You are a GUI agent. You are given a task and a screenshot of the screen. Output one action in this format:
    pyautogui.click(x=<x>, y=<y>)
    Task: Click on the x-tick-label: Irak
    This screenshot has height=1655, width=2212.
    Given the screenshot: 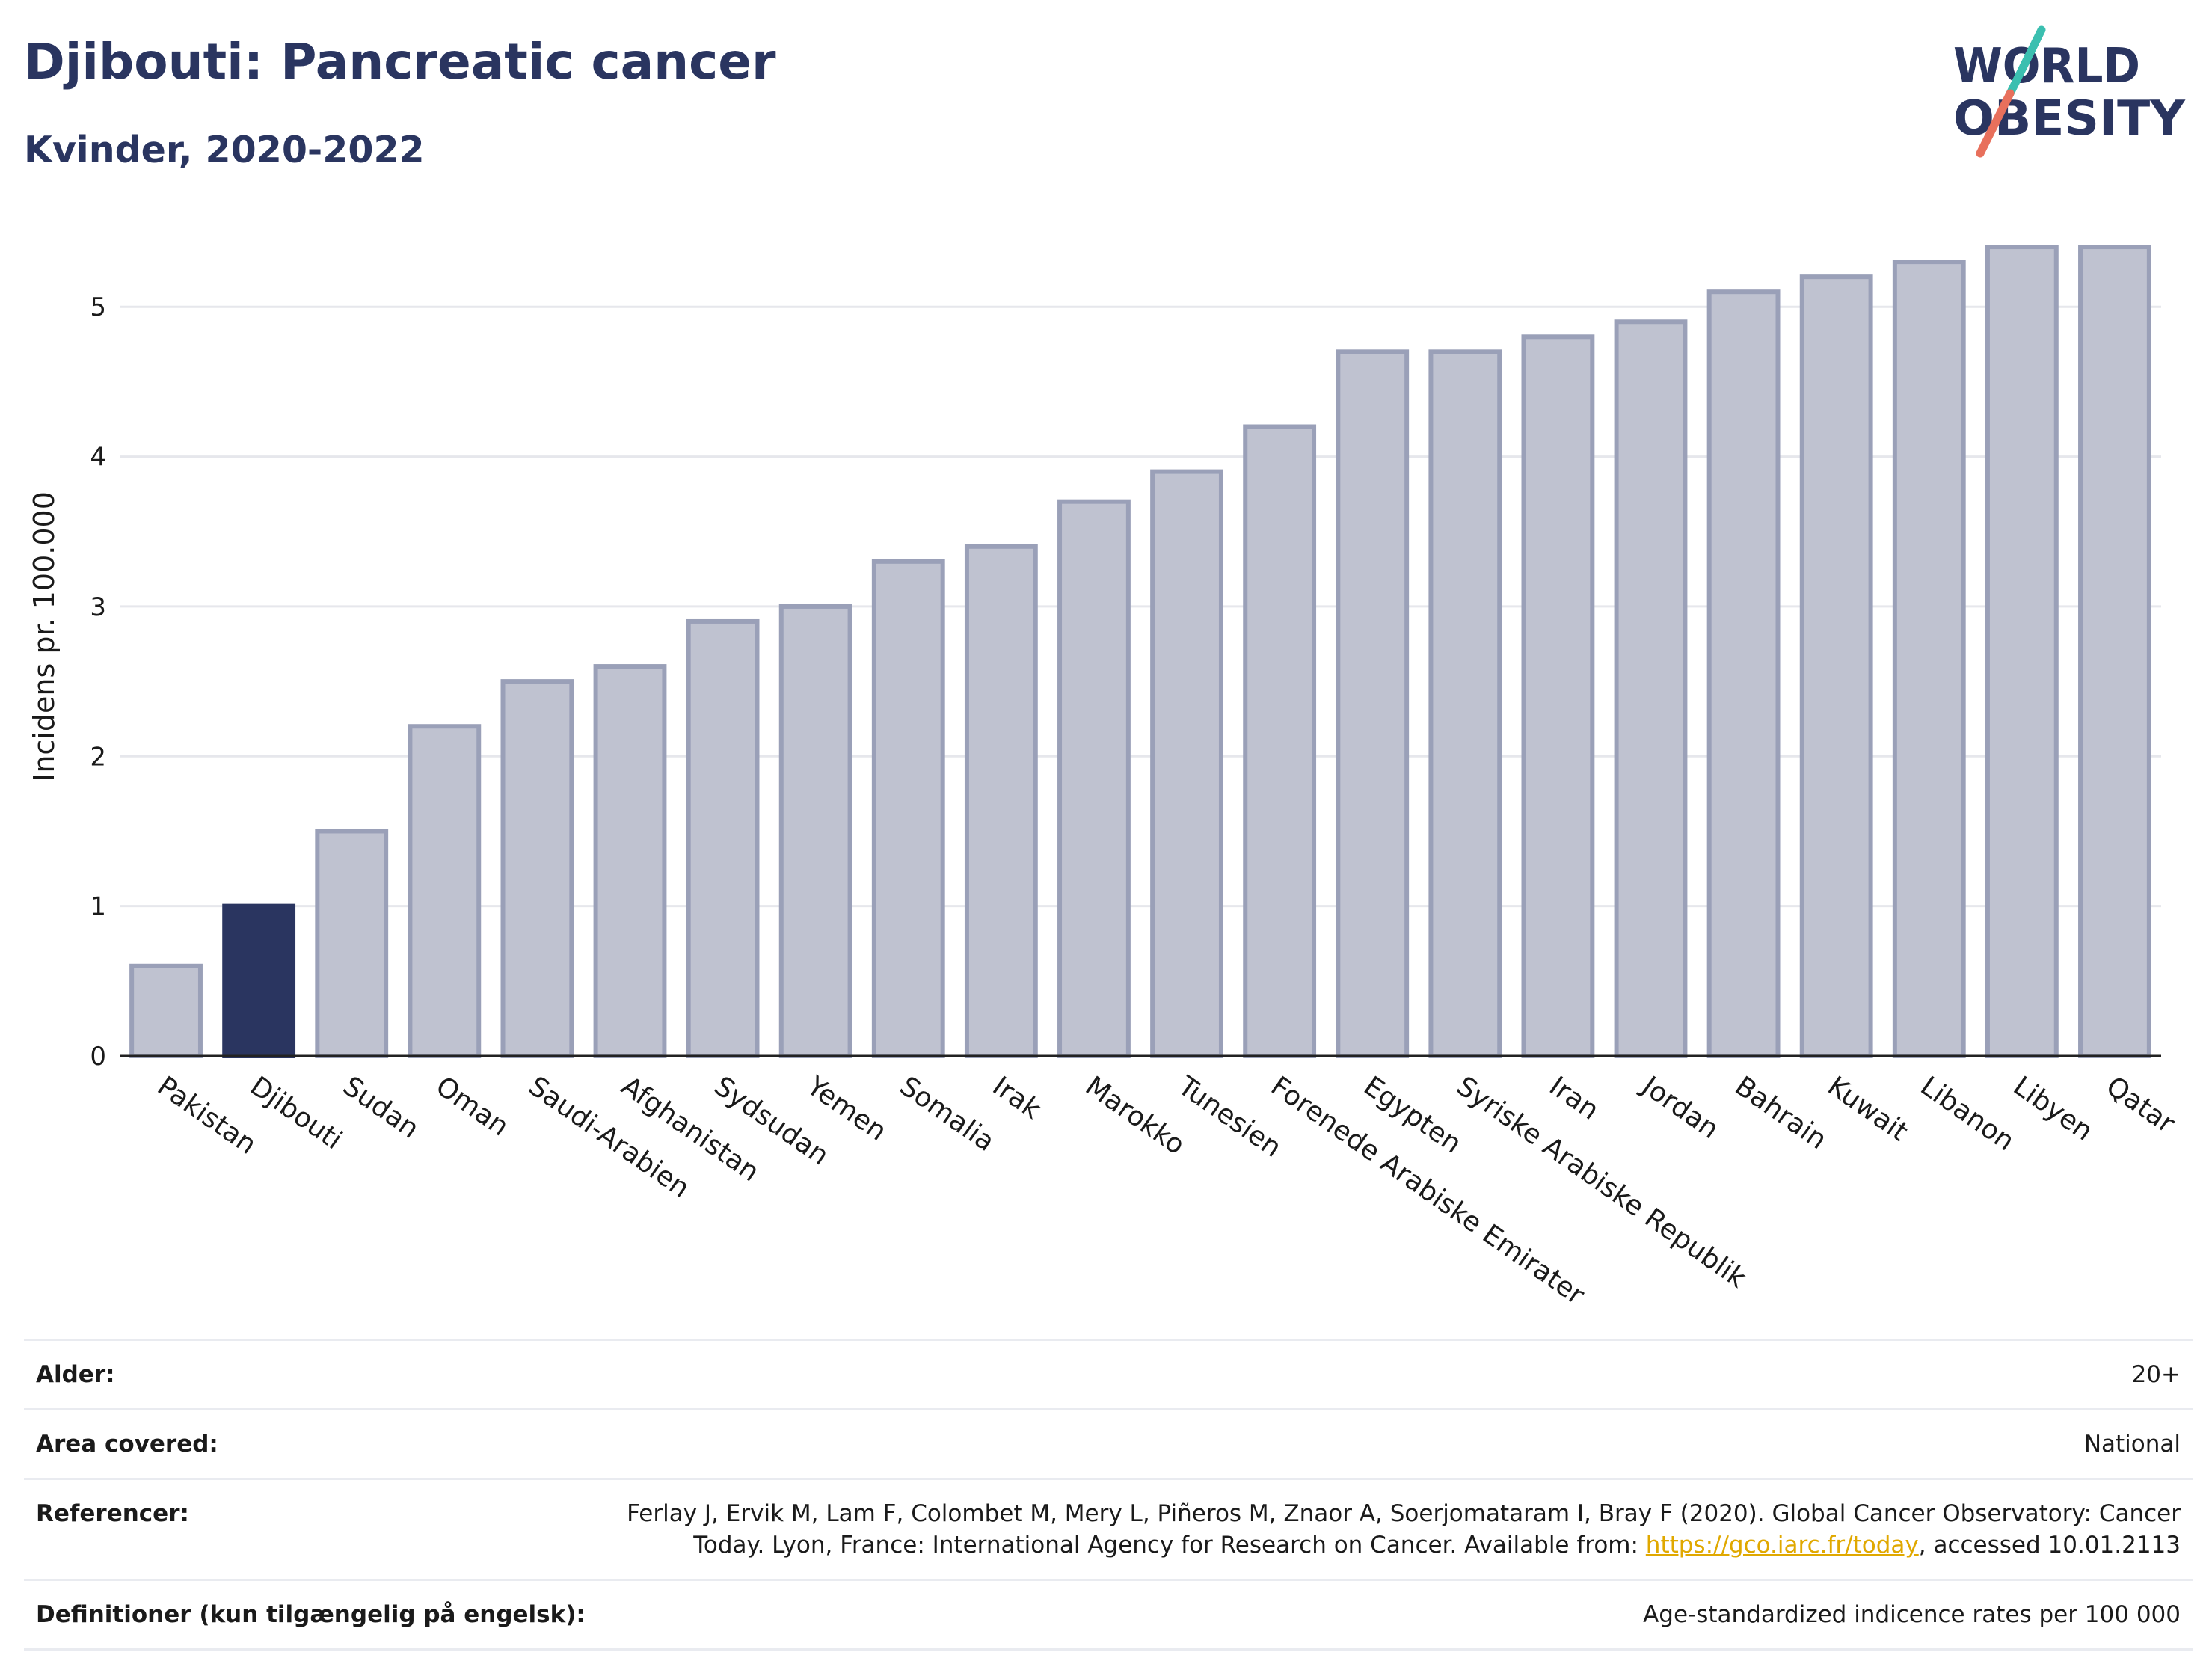 What is the action you would take?
    pyautogui.click(x=1017, y=1098)
    